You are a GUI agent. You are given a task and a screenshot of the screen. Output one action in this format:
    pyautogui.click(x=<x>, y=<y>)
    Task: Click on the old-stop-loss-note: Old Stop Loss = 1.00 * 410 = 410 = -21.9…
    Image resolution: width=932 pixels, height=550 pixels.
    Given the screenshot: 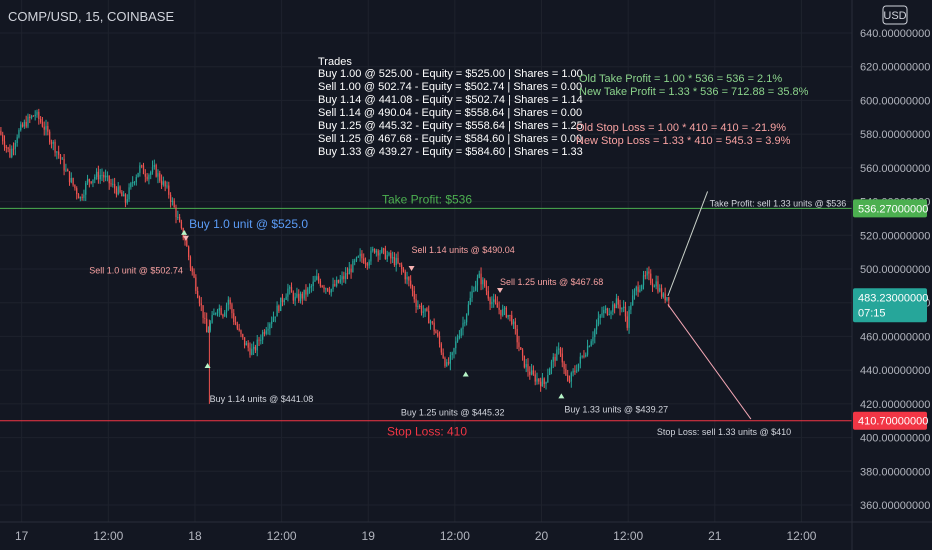 What is the action you would take?
    pyautogui.click(x=681, y=128)
    